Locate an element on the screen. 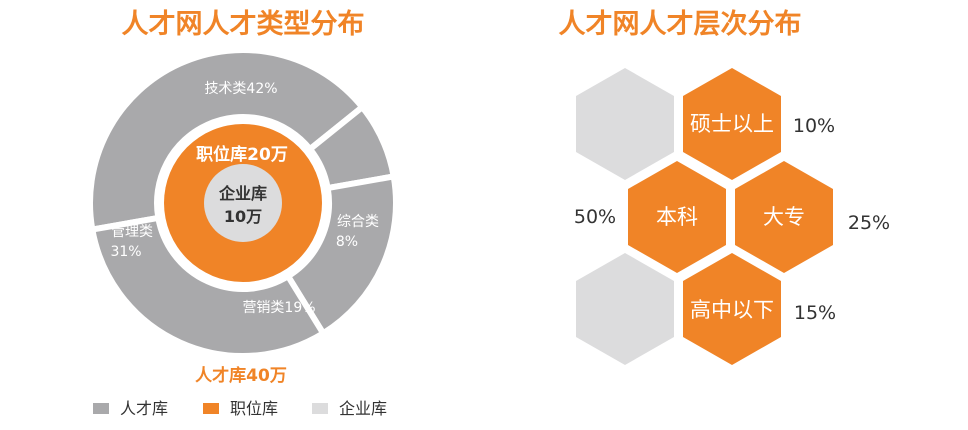  hex-high-school is located at coordinates (732, 309).